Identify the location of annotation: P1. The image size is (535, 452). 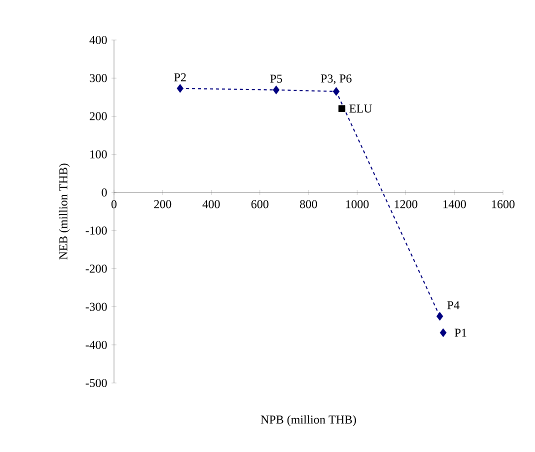
(460, 332).